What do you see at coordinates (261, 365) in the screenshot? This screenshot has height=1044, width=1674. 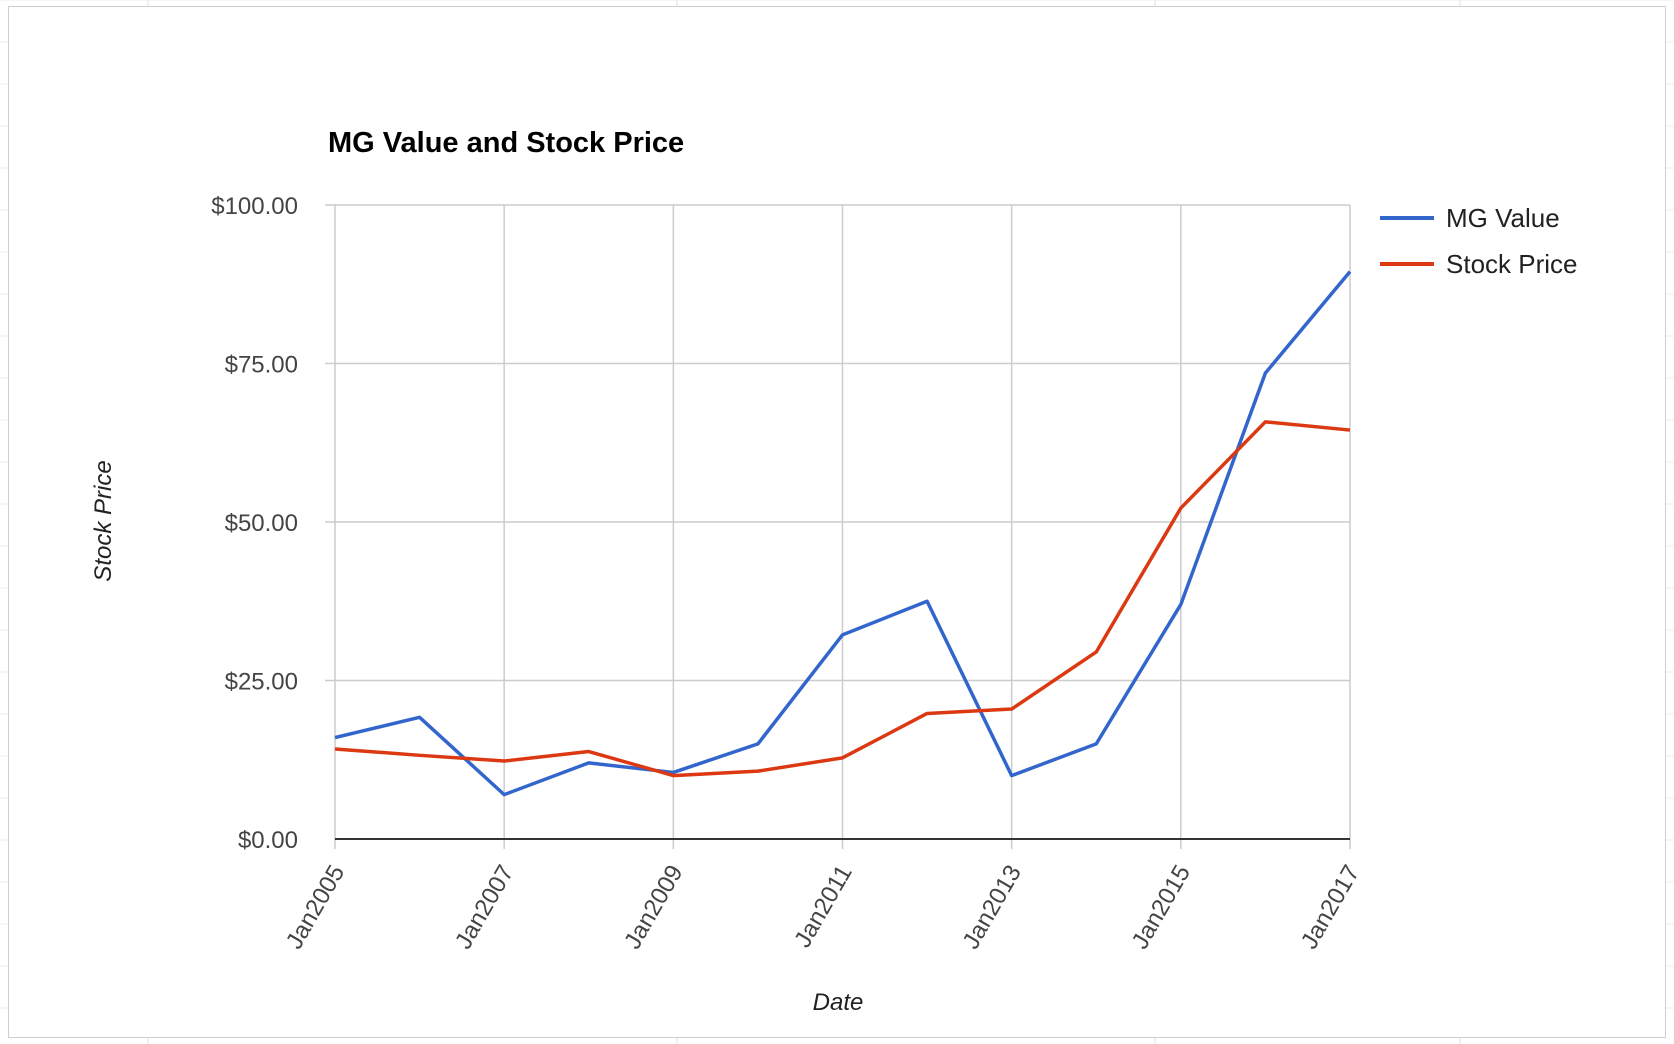 I see `y-tick-label: $75.00` at bounding box center [261, 365].